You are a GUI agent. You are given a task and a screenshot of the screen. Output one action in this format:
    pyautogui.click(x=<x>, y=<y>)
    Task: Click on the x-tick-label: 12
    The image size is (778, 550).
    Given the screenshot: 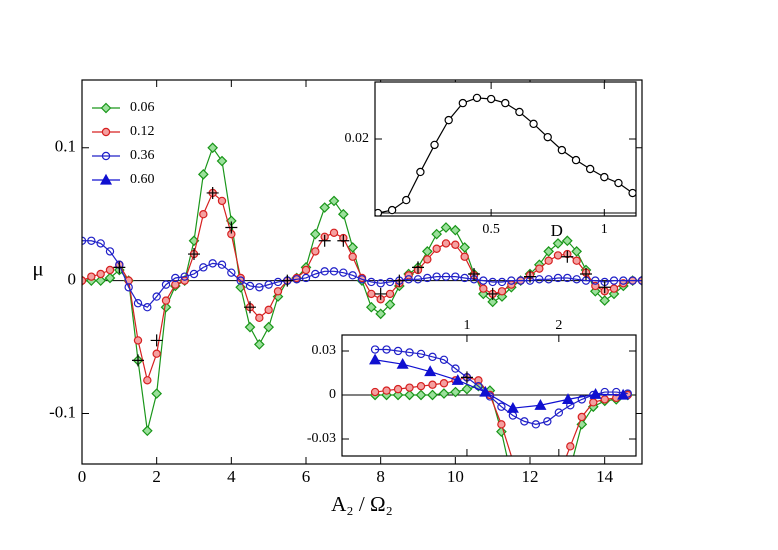 What is the action you would take?
    pyautogui.click(x=530, y=476)
    